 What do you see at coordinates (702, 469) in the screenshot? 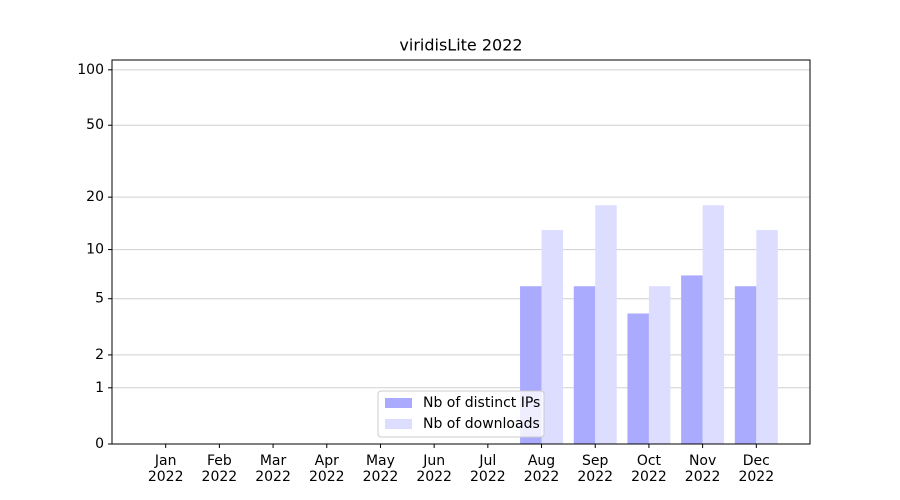
I see `x-tick-label: Nov 2022` at bounding box center [702, 469].